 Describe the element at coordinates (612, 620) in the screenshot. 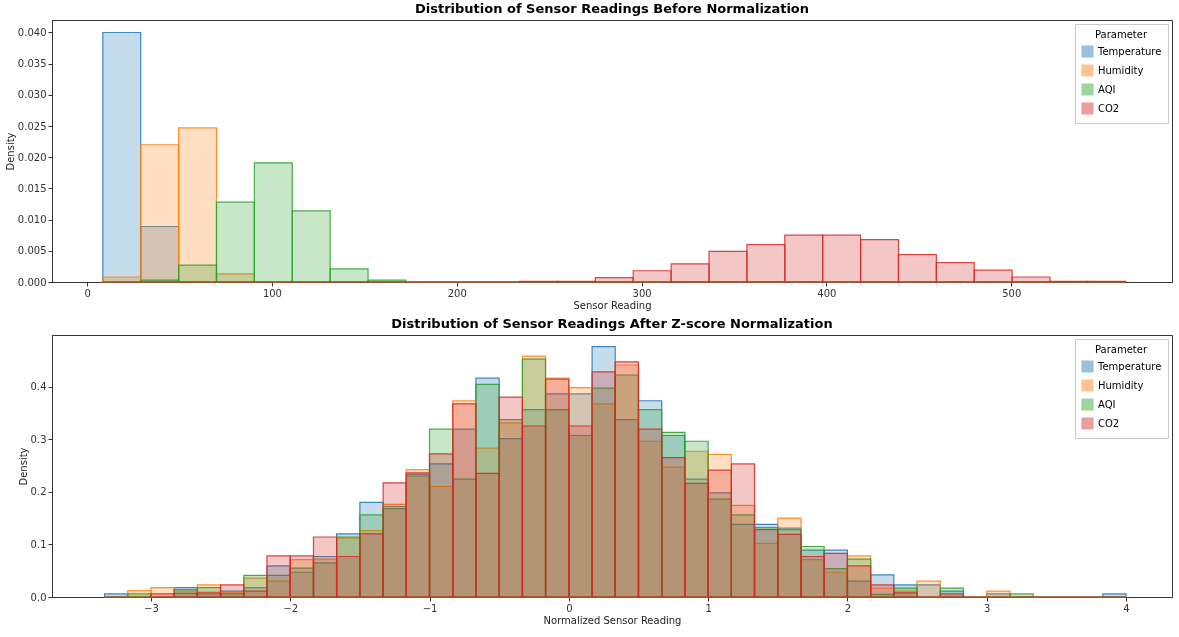

I see `x-axis-title: Normalized Sensor Reading` at that location.